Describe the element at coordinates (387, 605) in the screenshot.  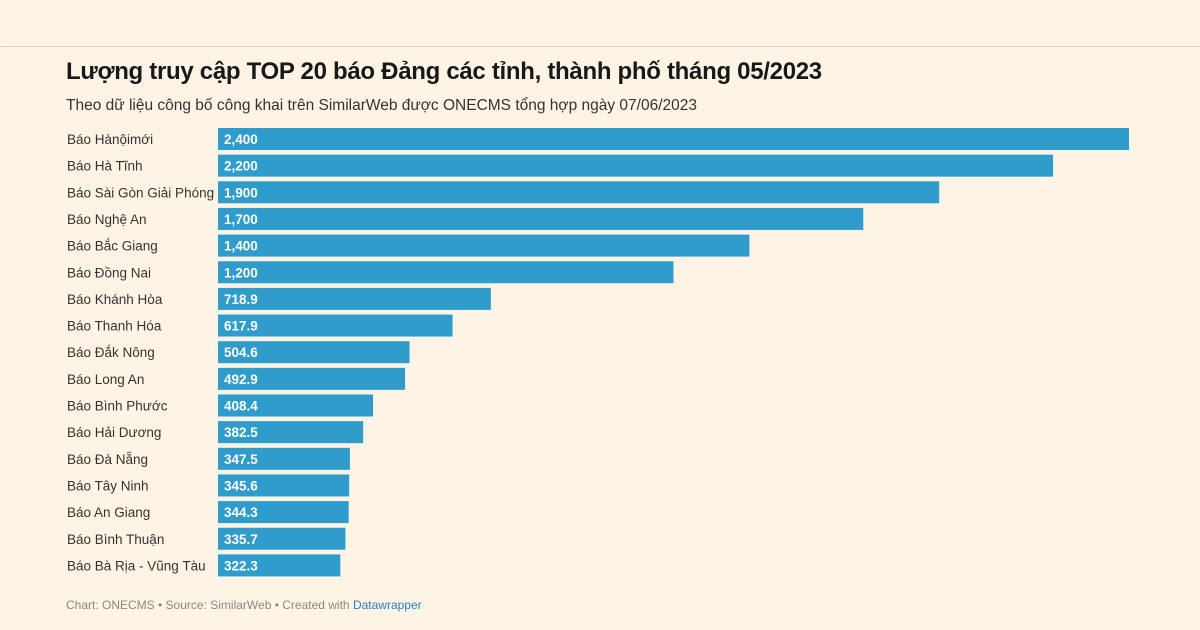
I see `datawrapper-link: Datawrapper` at that location.